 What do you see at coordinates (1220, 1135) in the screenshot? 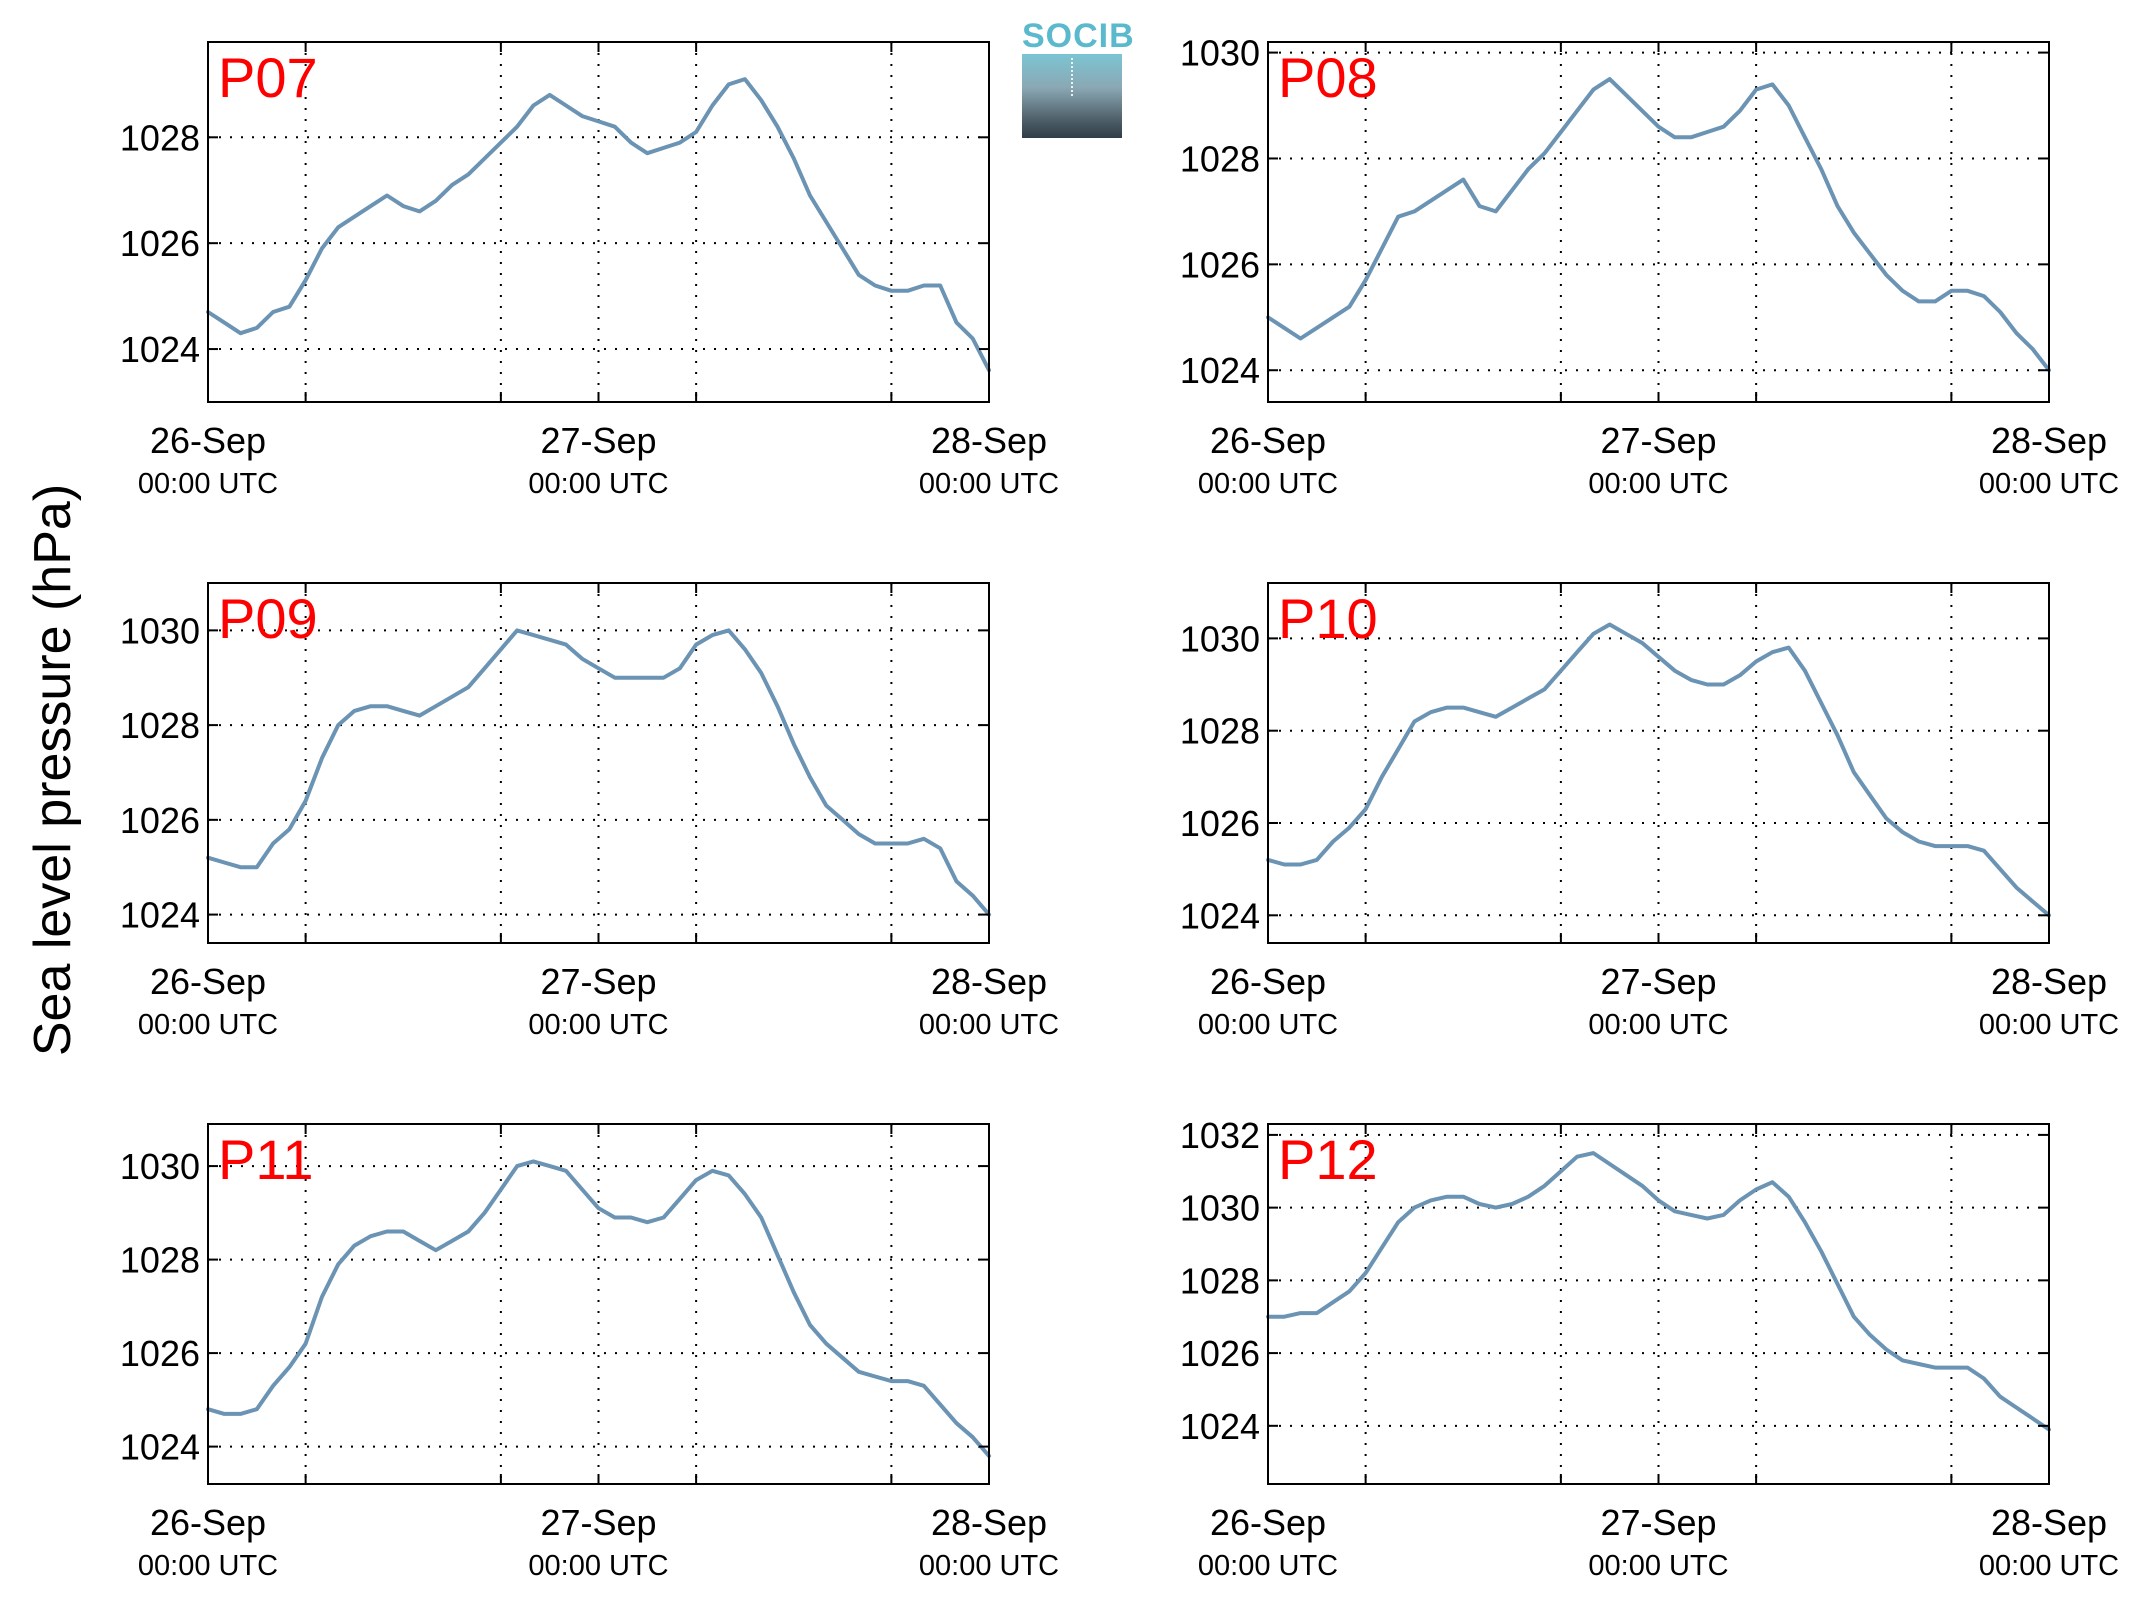
I see `y-tick-label: 1032` at bounding box center [1220, 1135].